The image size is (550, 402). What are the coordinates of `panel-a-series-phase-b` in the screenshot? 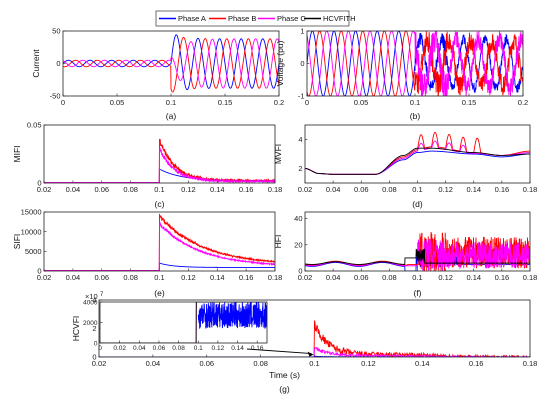 It's located at (171, 64).